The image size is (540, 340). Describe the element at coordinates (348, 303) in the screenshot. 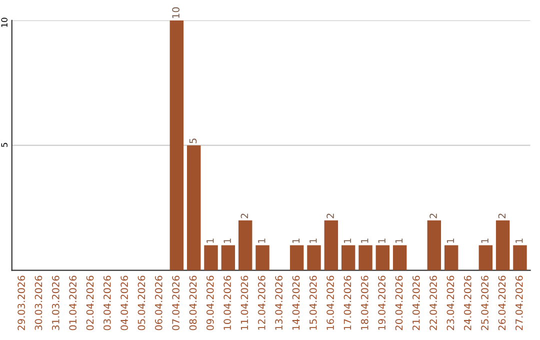

I see `x-tick-label: 17.04.2026` at that location.